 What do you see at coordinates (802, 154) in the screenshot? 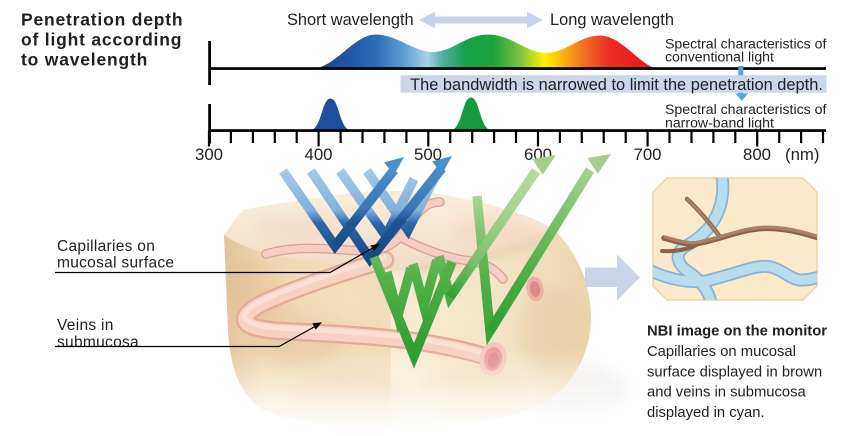
I see `svg-text: (nm)` at bounding box center [802, 154].